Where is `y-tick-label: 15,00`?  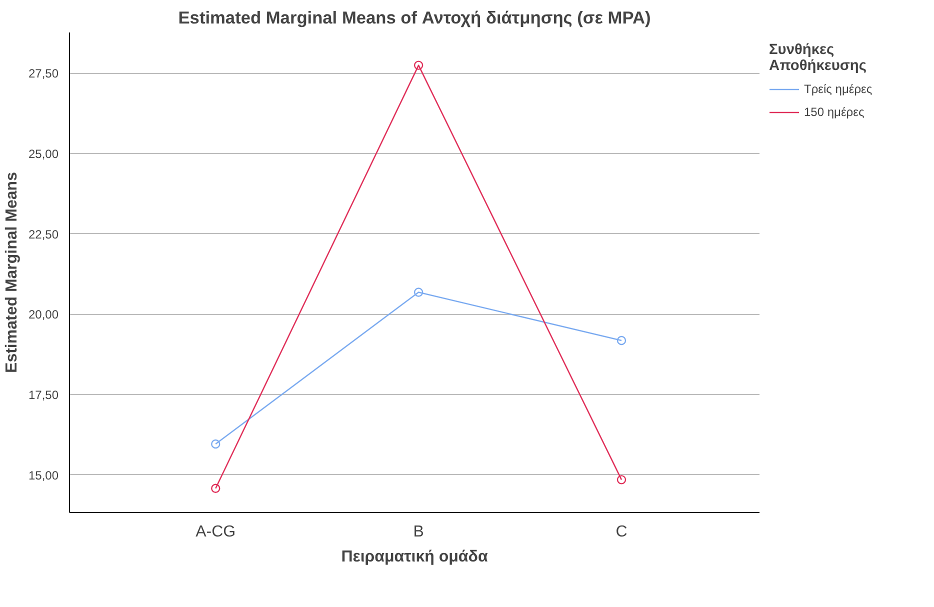
y-tick-label: 15,00 is located at coordinates (43, 475).